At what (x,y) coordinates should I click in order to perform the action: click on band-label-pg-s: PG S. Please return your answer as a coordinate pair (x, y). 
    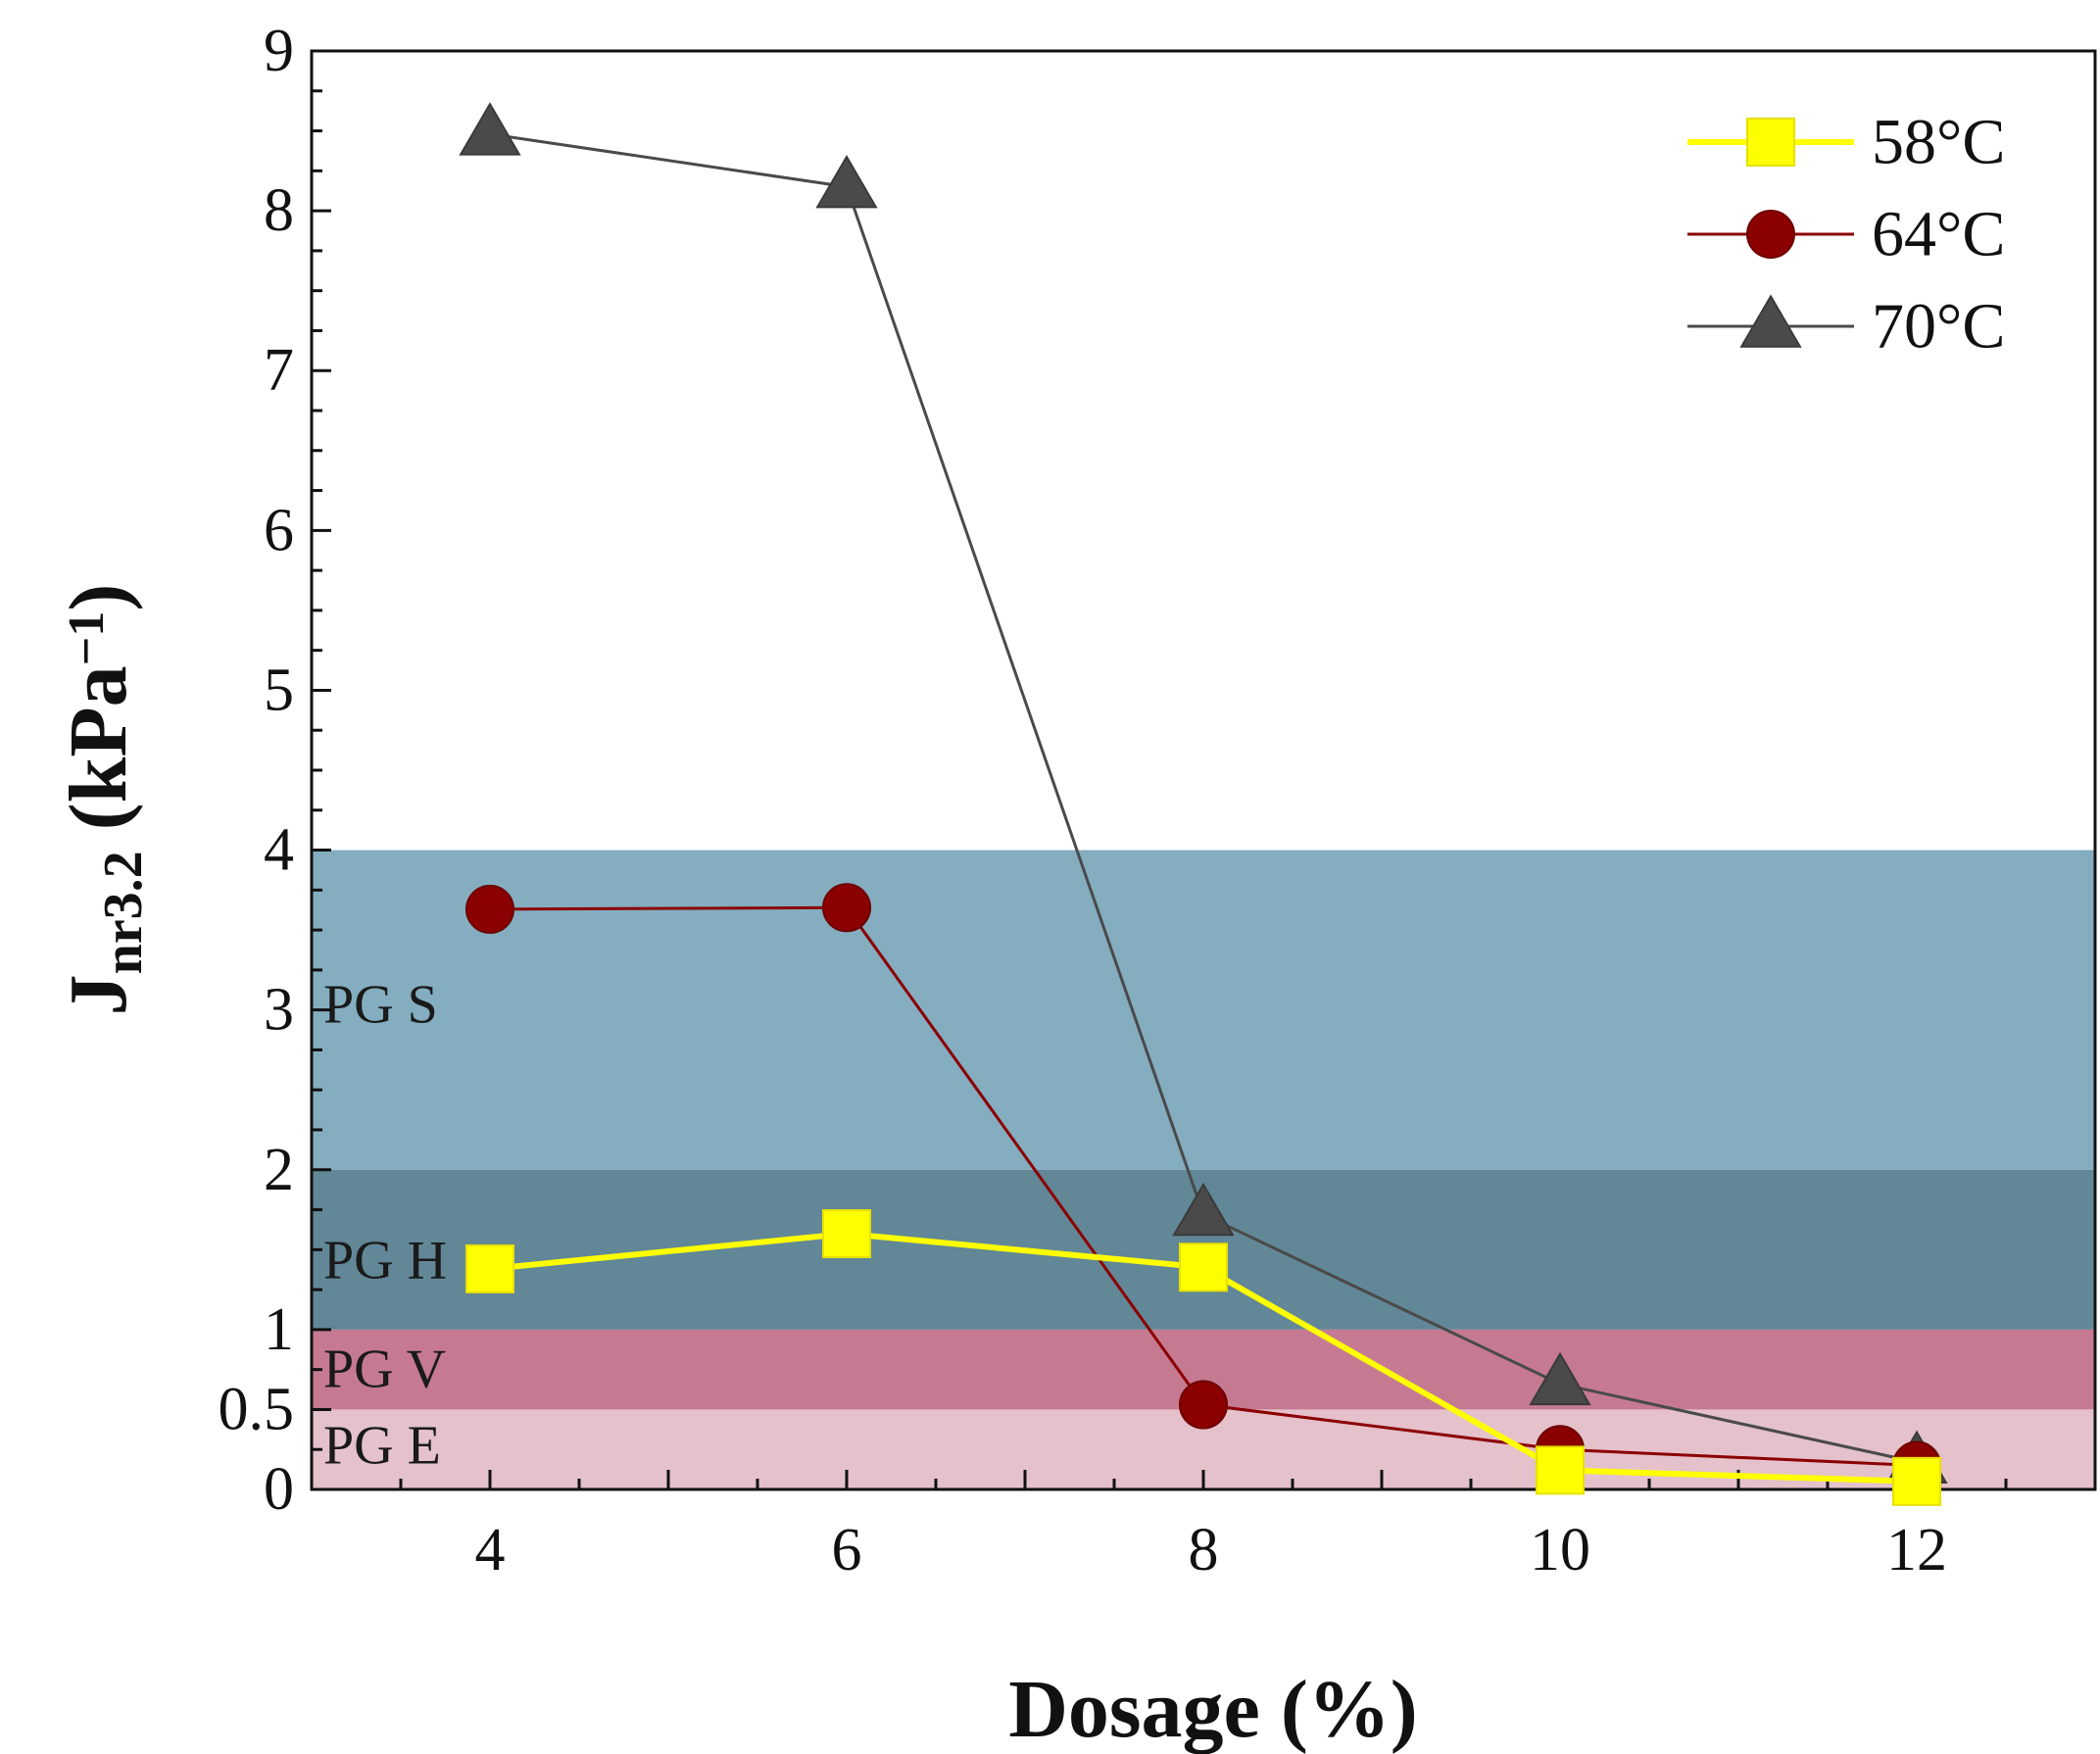
    Looking at the image, I should click on (380, 1005).